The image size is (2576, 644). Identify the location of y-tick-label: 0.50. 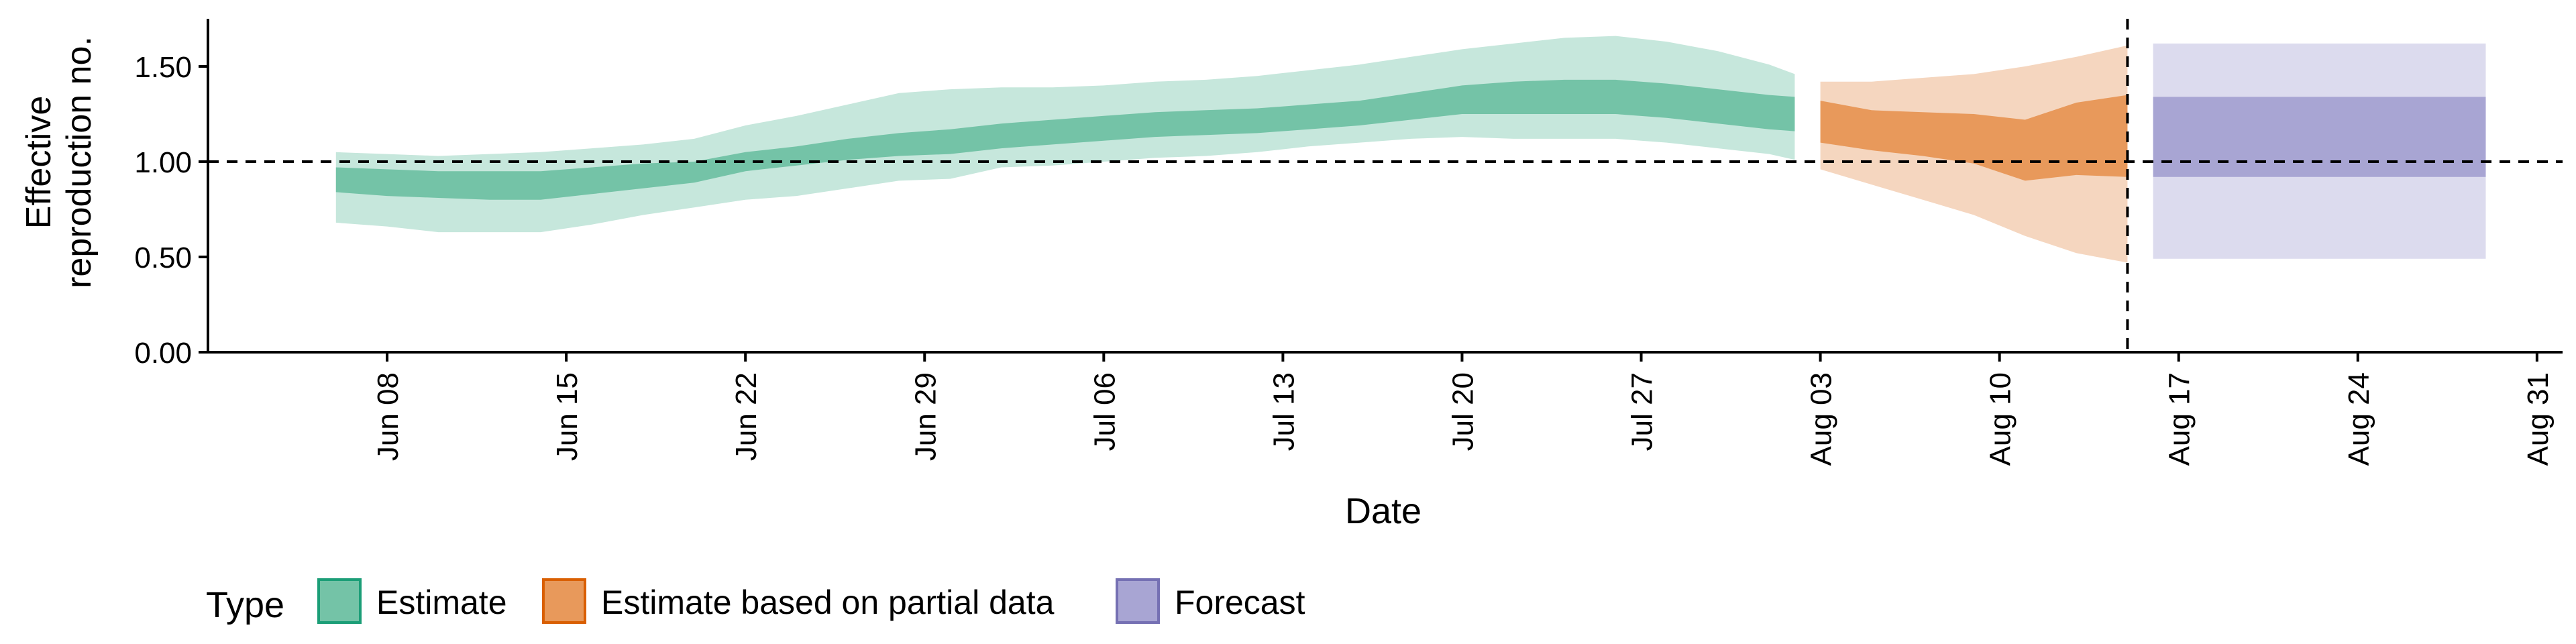
(163, 257).